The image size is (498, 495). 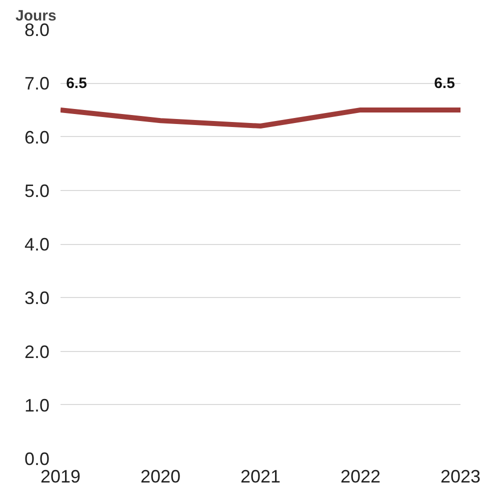 What do you see at coordinates (37, 84) in the screenshot?
I see `y-tick-label: 7.0` at bounding box center [37, 84].